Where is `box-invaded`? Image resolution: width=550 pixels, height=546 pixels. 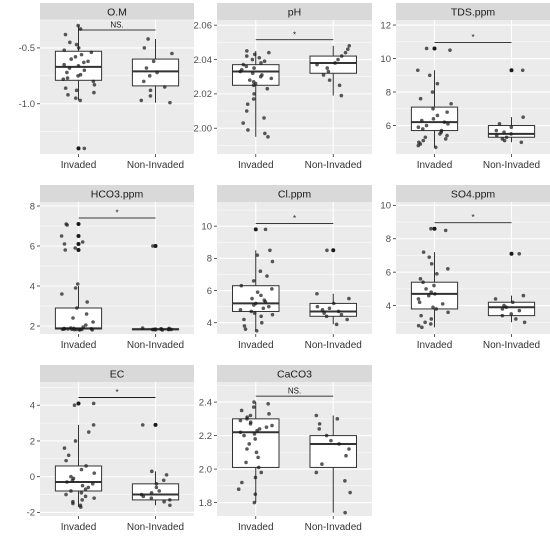 box-invaded is located at coordinates (78, 454).